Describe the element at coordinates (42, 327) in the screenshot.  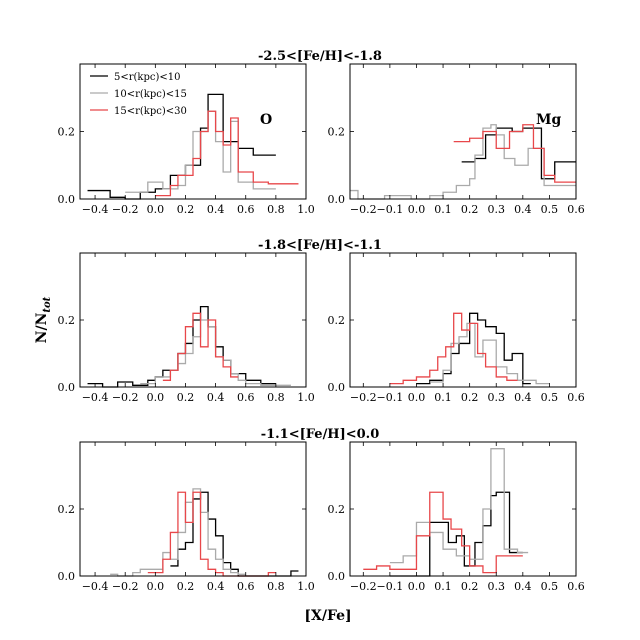
I see `y-axis-label-main: N/N` at that location.